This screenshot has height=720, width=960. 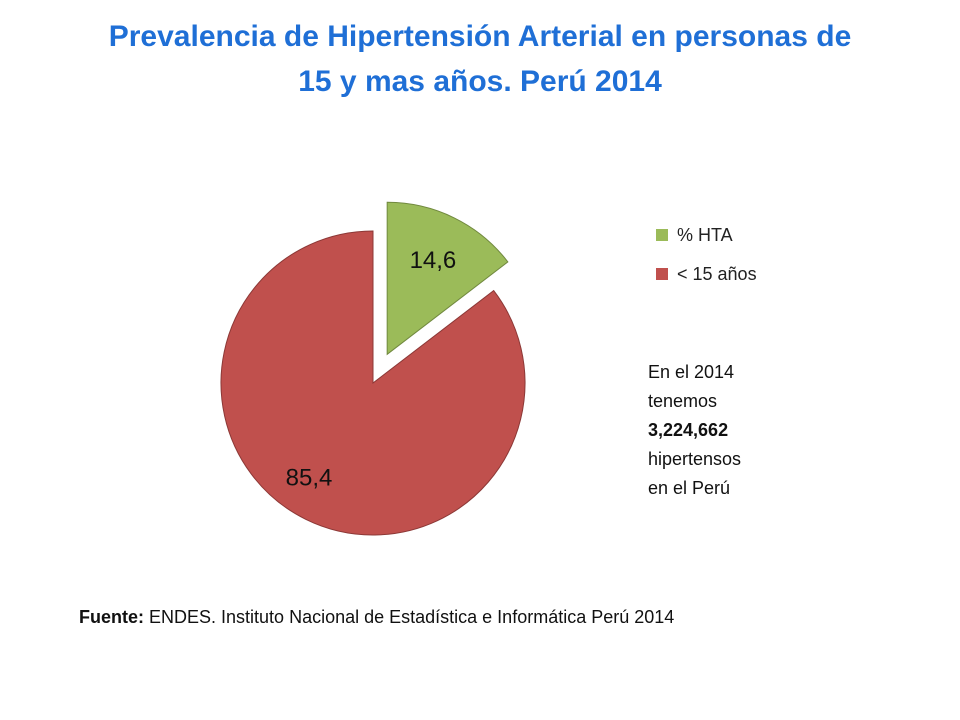 What do you see at coordinates (683, 401) in the screenshot?
I see `note-line-2: tenemos` at bounding box center [683, 401].